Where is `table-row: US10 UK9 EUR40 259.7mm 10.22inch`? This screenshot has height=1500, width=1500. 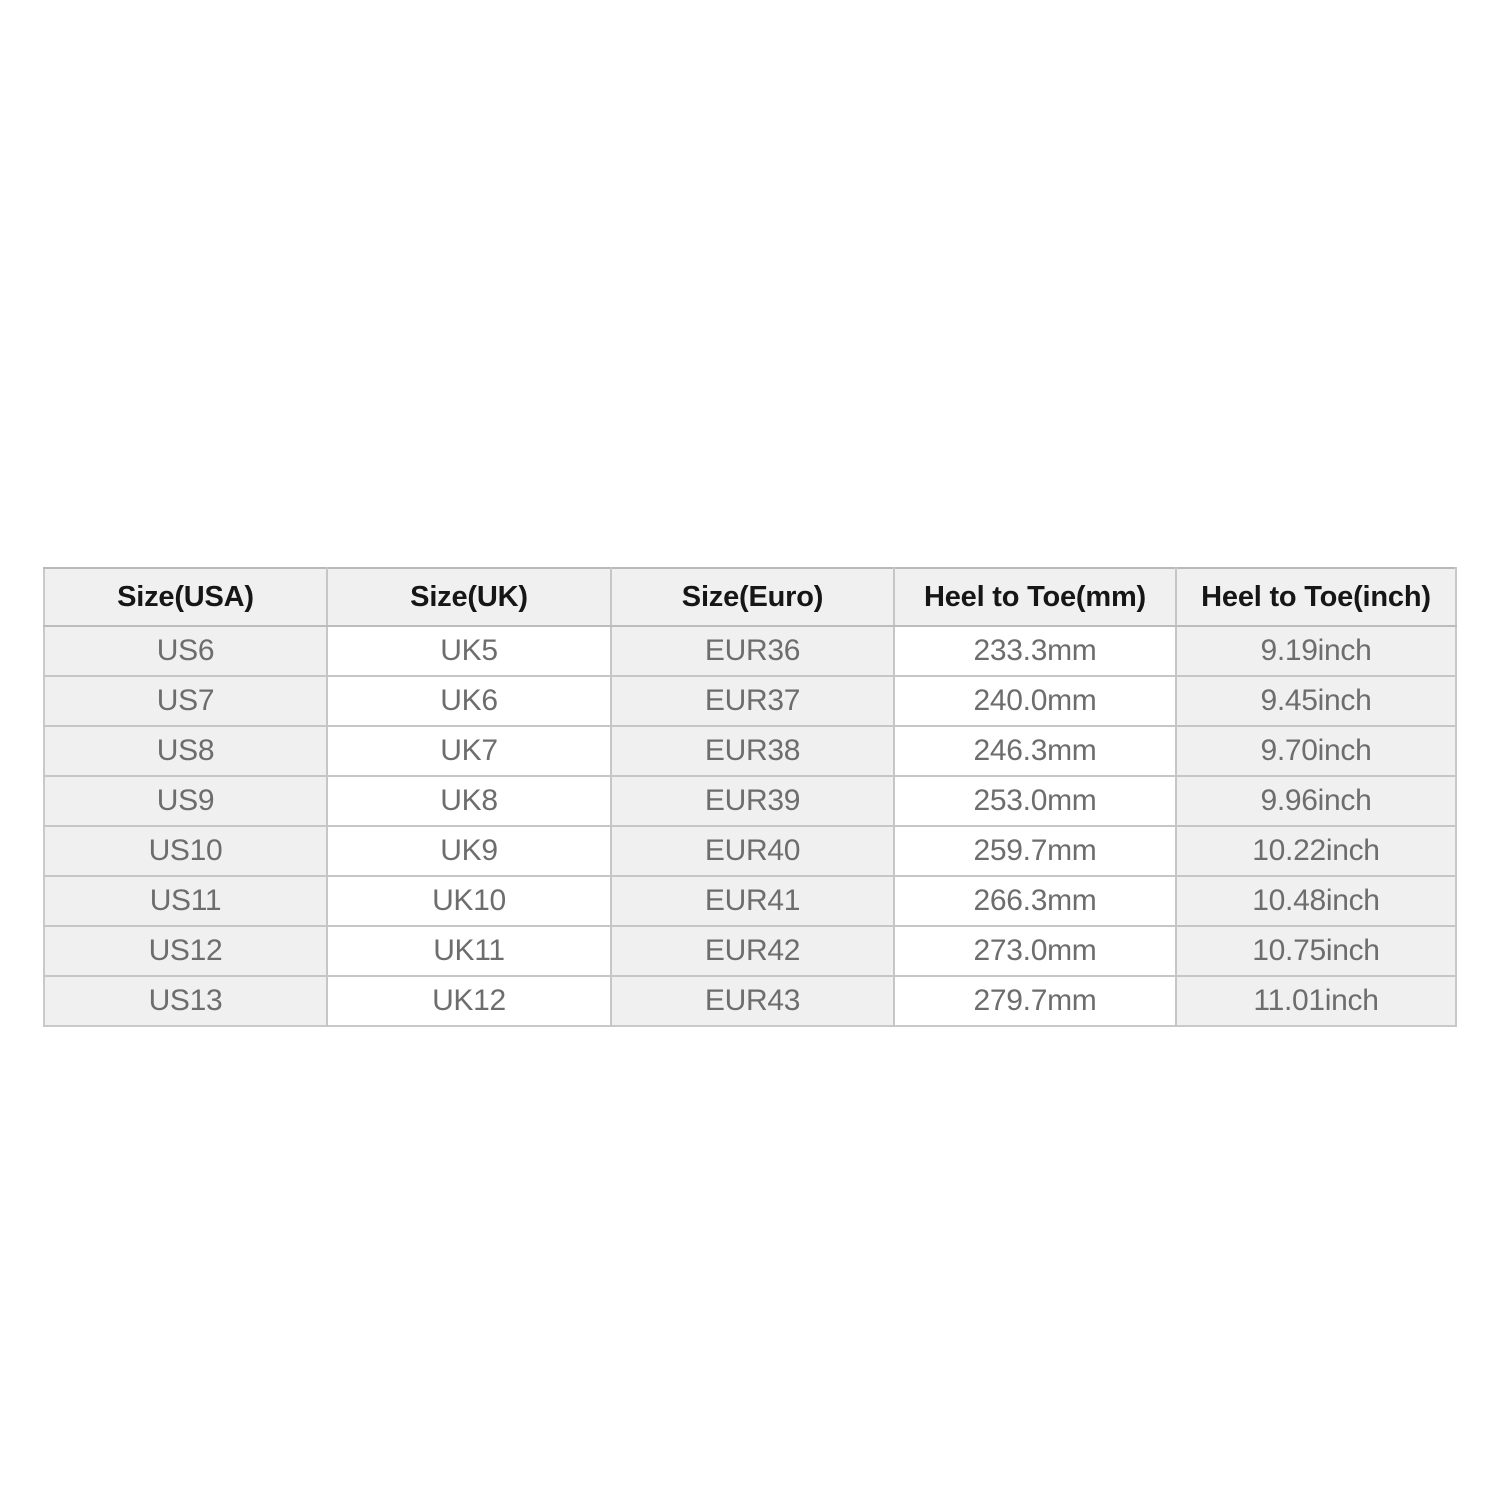 table-row: US10 UK9 EUR40 259.7mm 10.22inch is located at coordinates (750, 851).